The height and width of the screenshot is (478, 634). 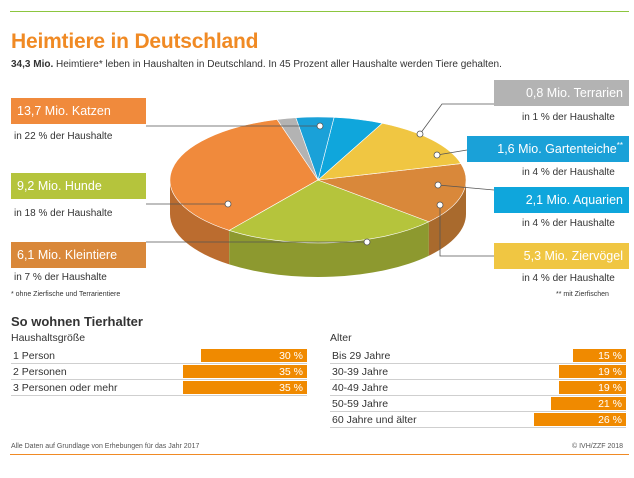 What do you see at coordinates (360, 372) in the screenshot?
I see `alter-row-label: 30-39 Jahre` at bounding box center [360, 372].